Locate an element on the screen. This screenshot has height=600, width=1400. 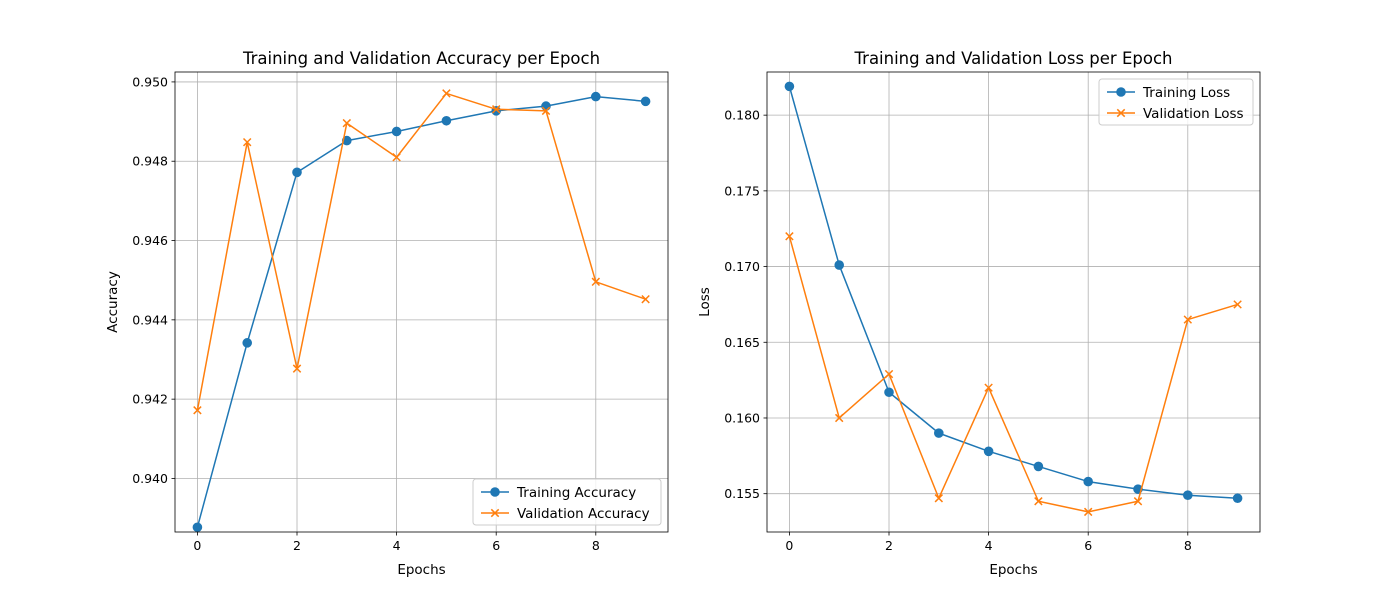
legend-label: Validation Loss is located at coordinates (1193, 114).